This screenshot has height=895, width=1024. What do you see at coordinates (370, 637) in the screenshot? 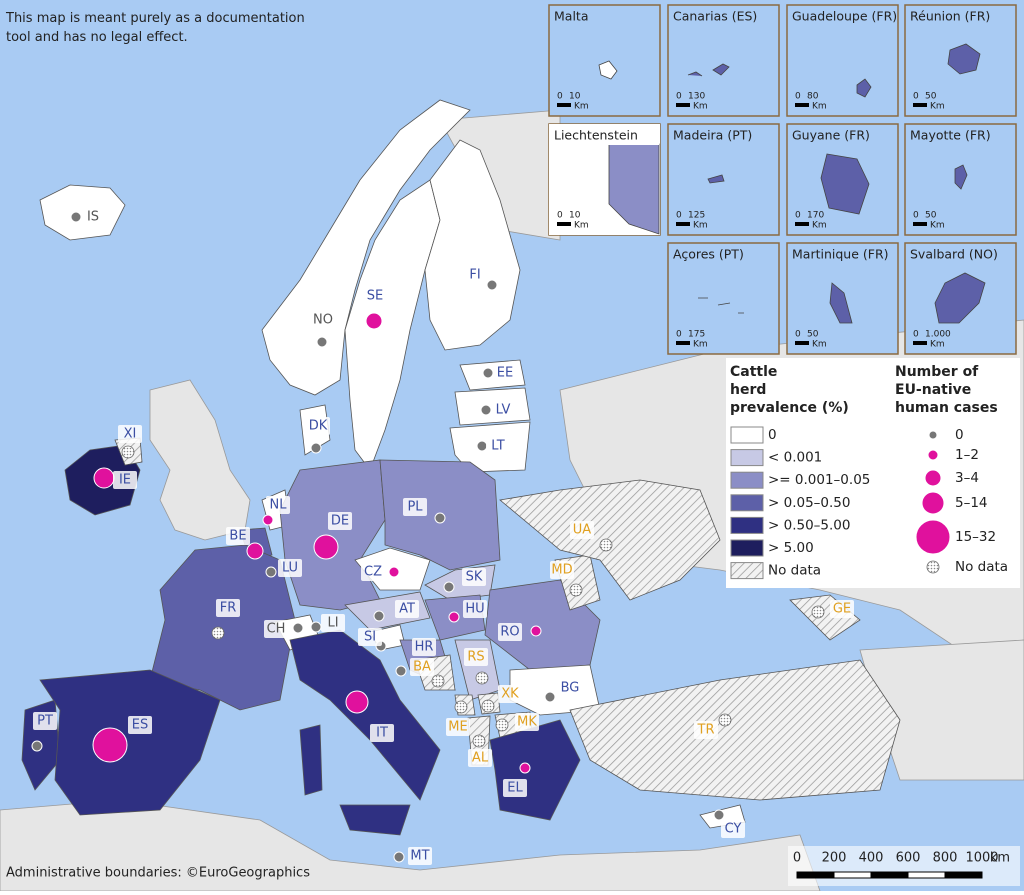
I see `country-label: SI` at bounding box center [370, 637].